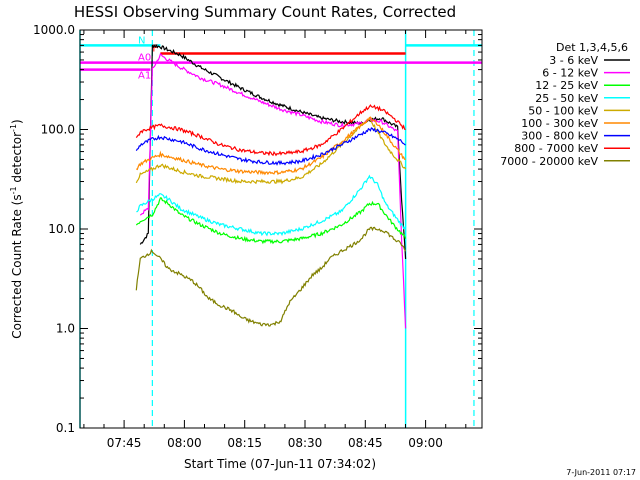  What do you see at coordinates (155, 49) in the screenshot?
I see `flag-label-F: F` at bounding box center [155, 49].